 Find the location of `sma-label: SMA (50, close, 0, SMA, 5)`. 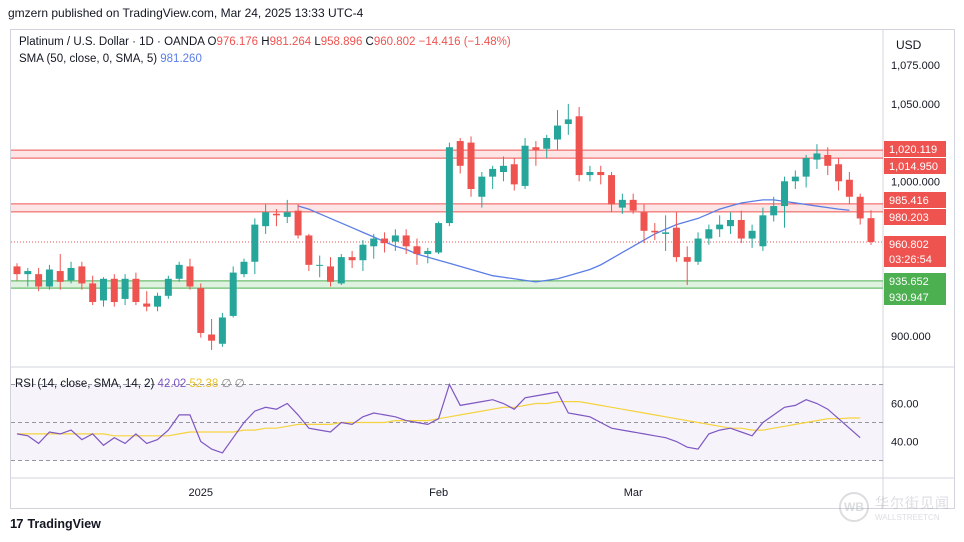

sma-label: SMA (50, close, 0, SMA, 5) is located at coordinates (88, 59).